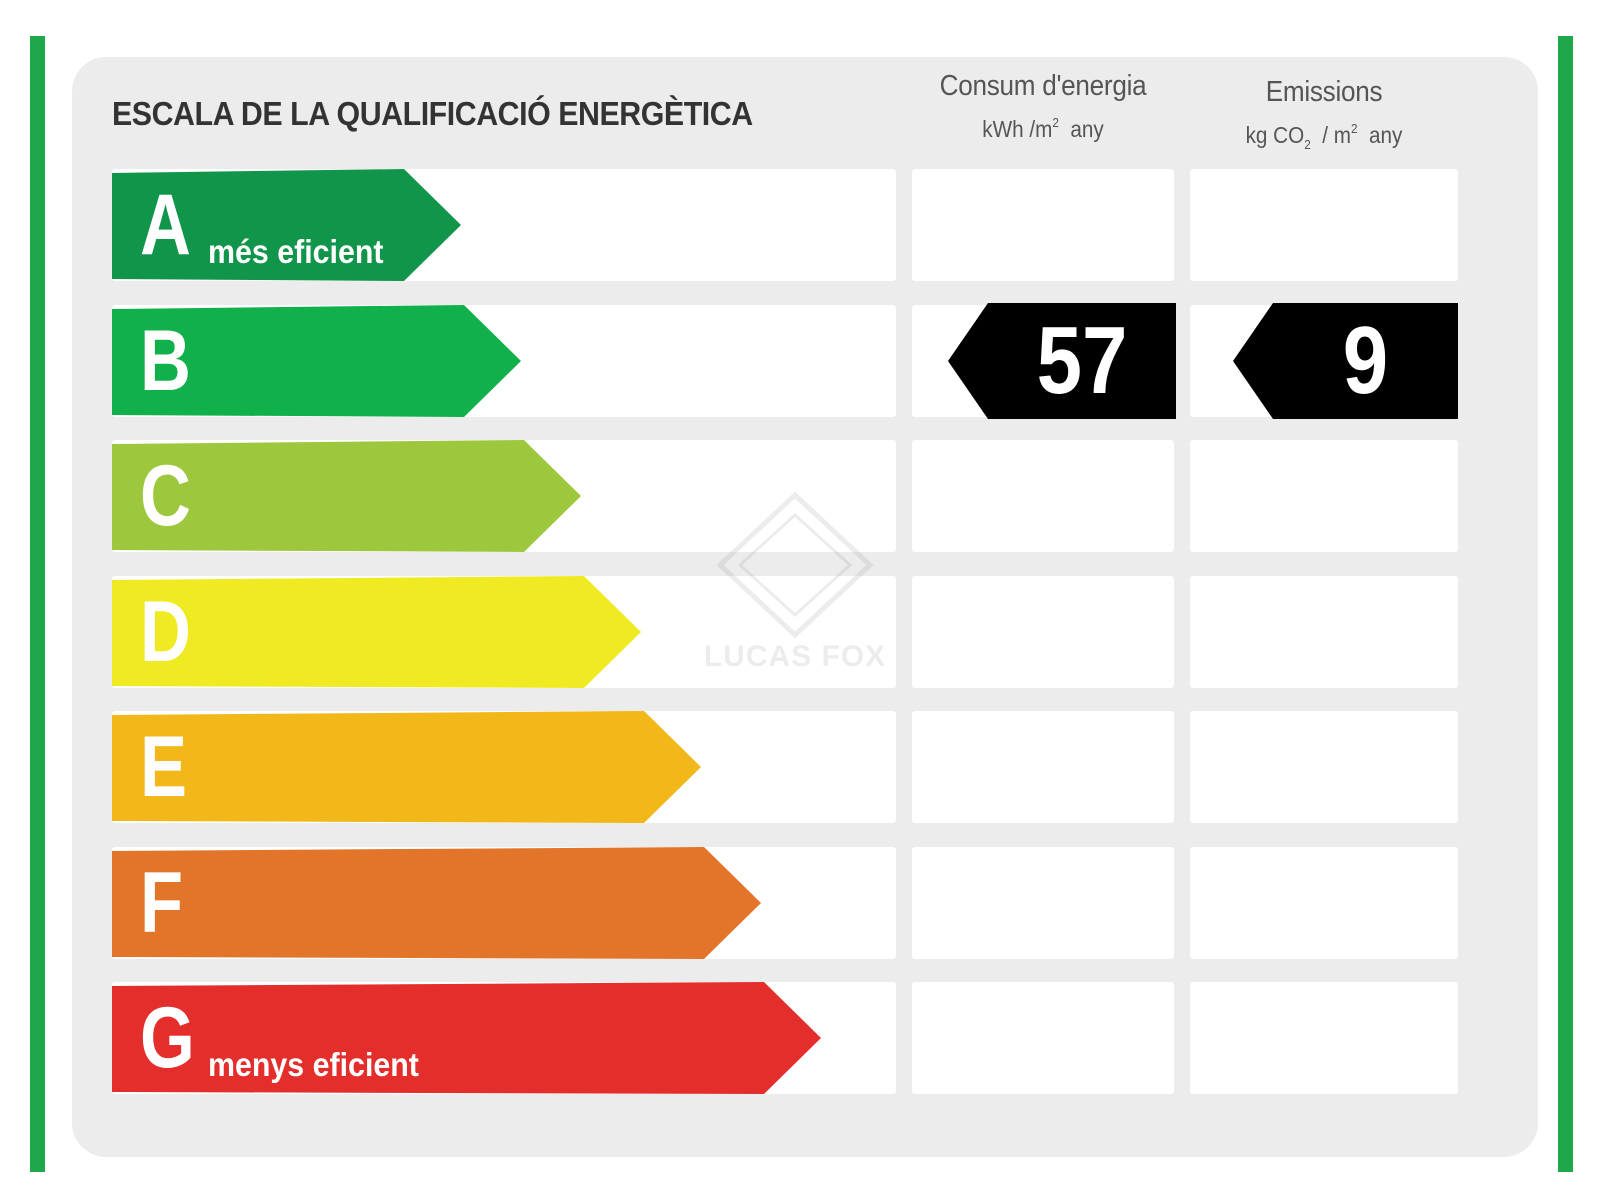  Describe the element at coordinates (1043, 767) in the screenshot. I see `energy-cell-e` at that location.